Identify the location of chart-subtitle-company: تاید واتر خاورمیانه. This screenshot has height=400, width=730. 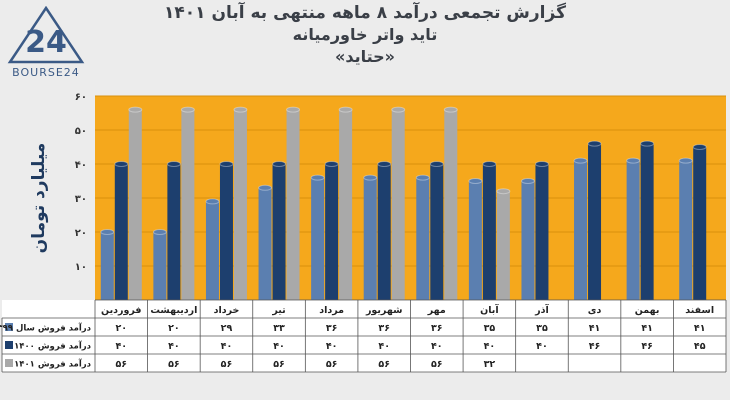
(365, 34).